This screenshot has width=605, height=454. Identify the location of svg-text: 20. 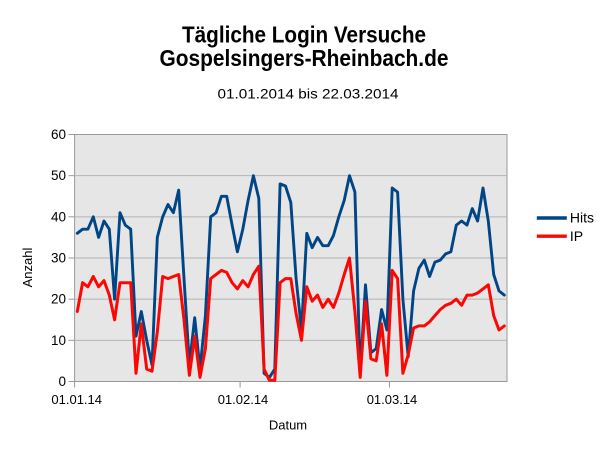
(58, 299).